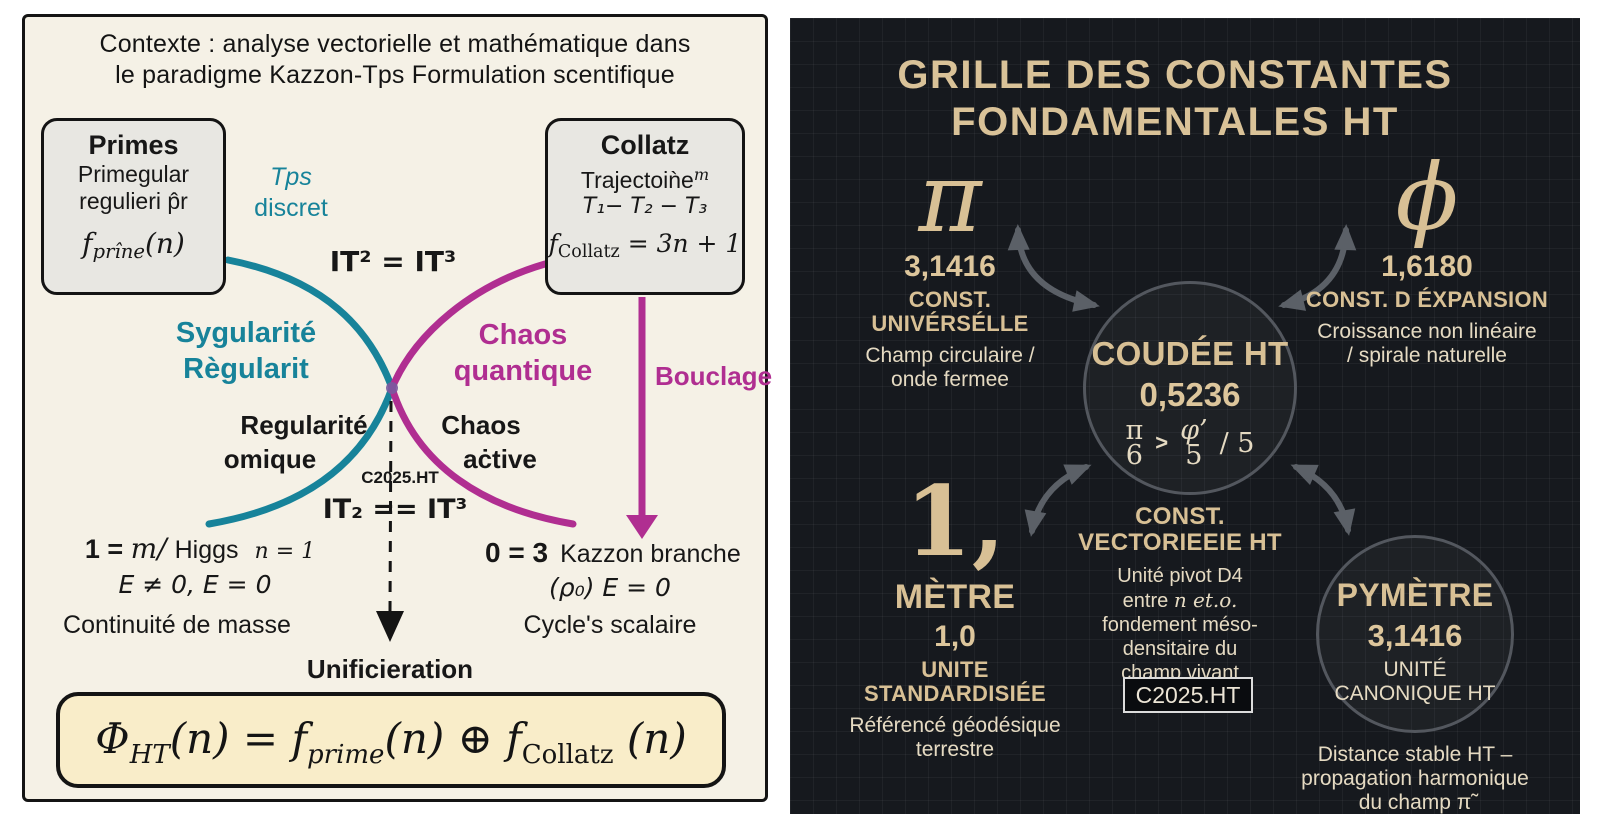  I want to click on phi-symbol: ϕ, so click(1427, 197).